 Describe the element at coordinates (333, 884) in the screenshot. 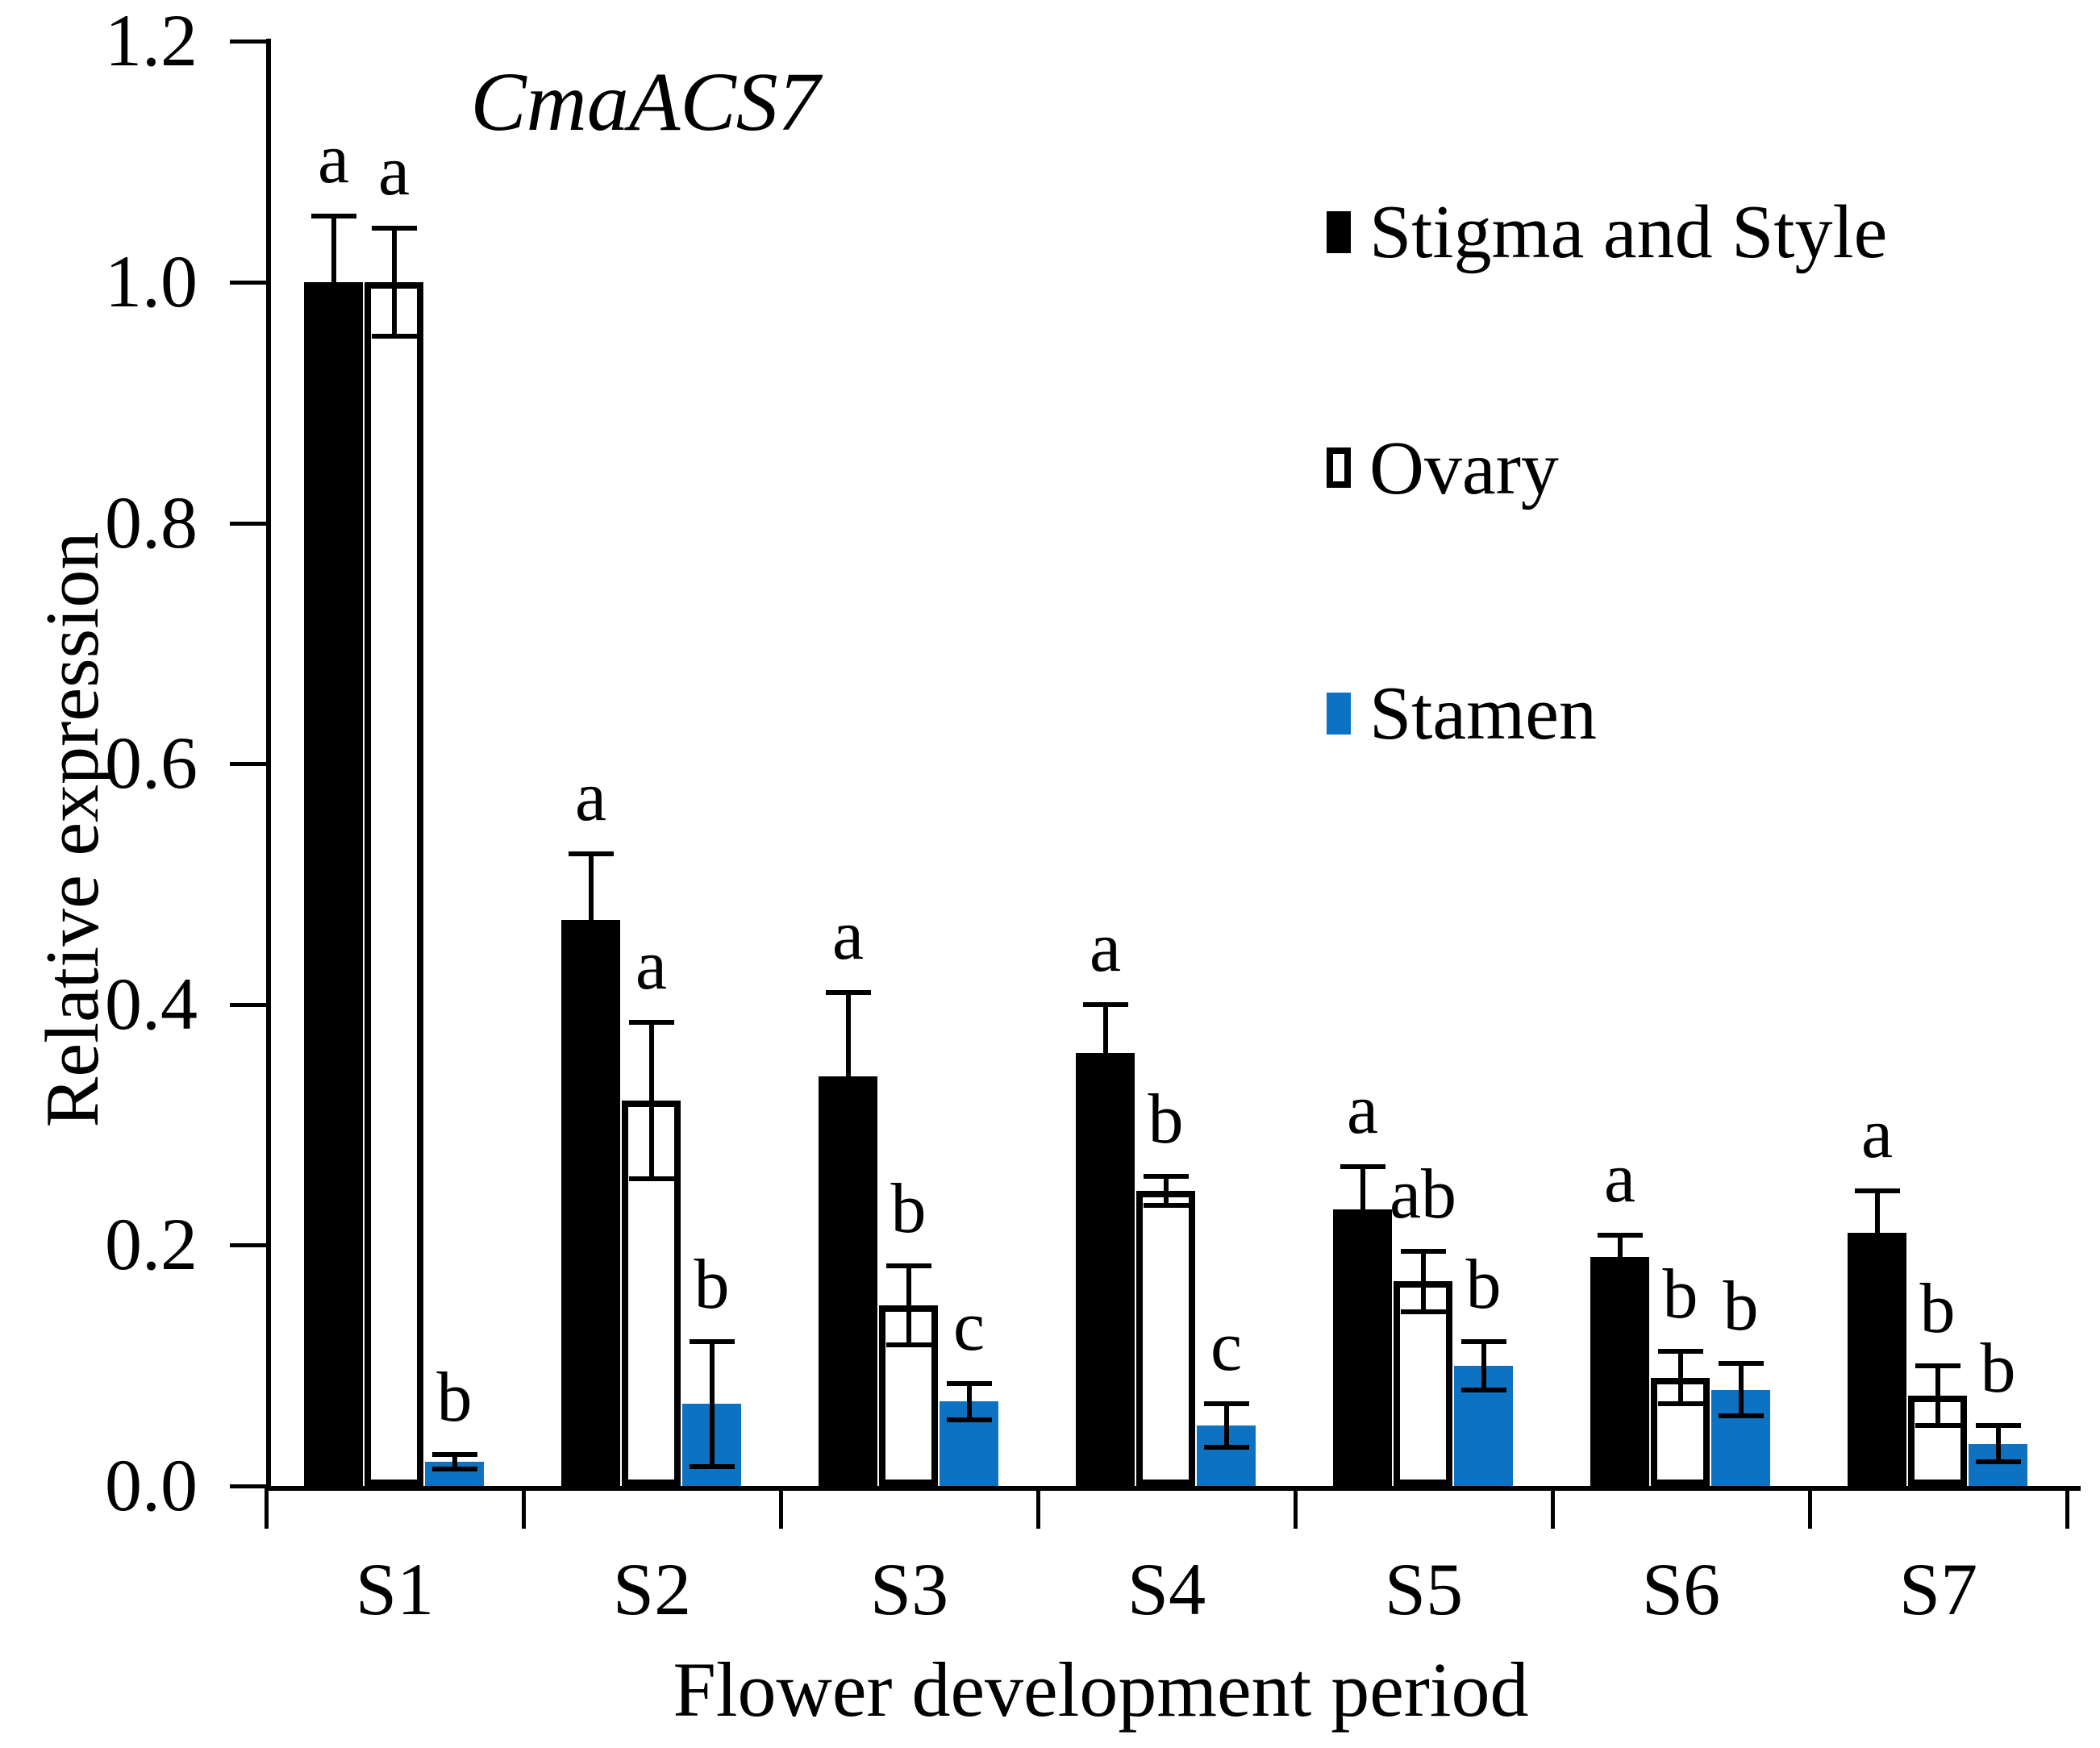

I see `bar-stigma-and-style-s1` at that location.